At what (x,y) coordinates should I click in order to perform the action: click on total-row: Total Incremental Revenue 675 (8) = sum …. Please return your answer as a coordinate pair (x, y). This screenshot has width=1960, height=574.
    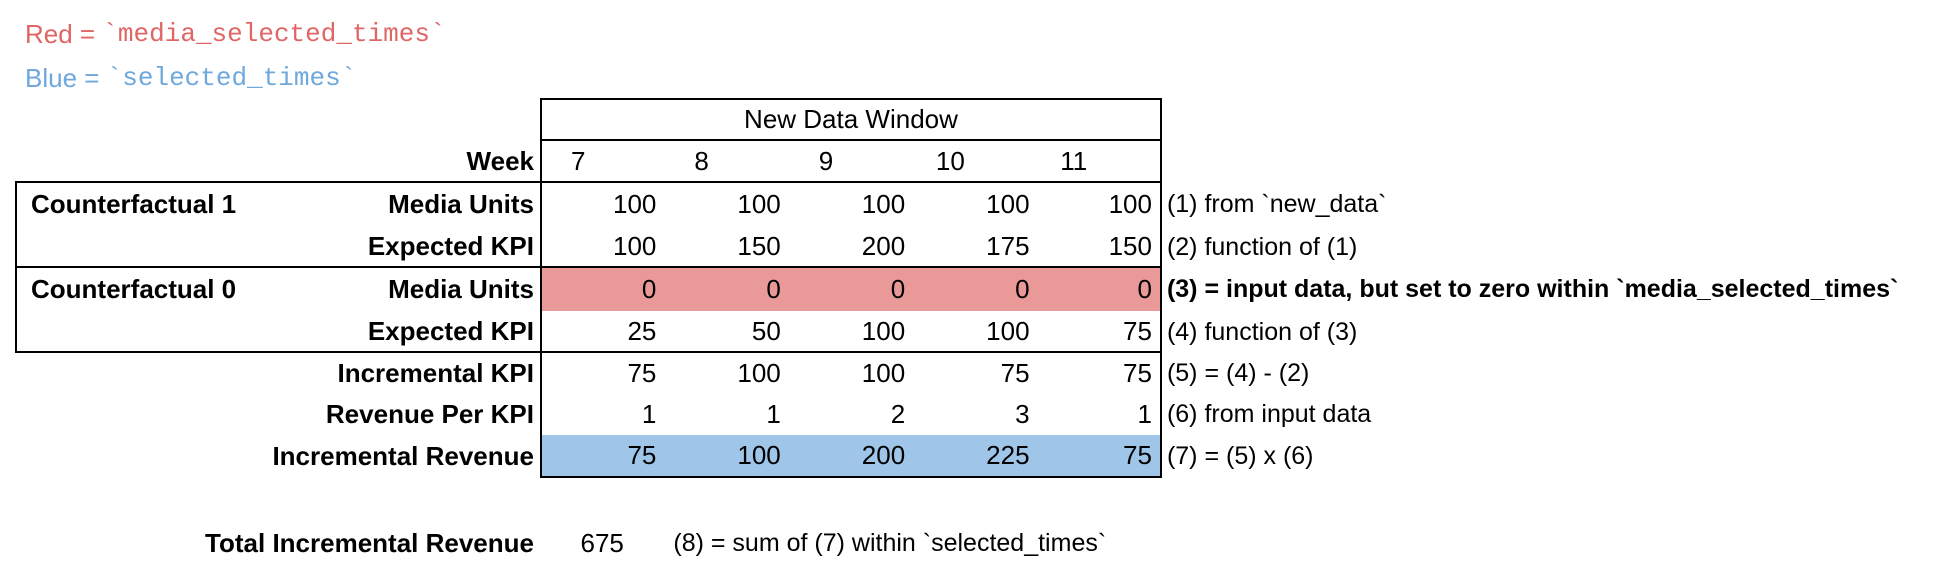
    Looking at the image, I should click on (560, 543).